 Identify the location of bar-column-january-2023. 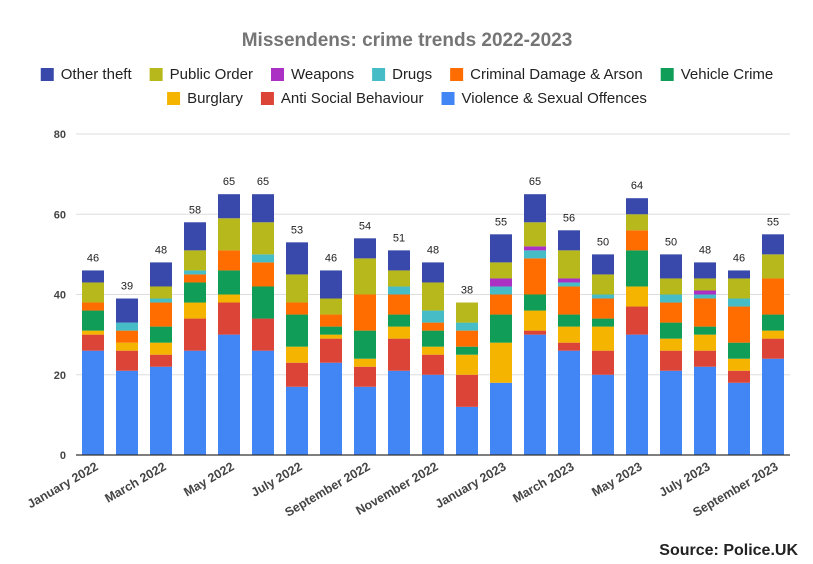
(501, 344).